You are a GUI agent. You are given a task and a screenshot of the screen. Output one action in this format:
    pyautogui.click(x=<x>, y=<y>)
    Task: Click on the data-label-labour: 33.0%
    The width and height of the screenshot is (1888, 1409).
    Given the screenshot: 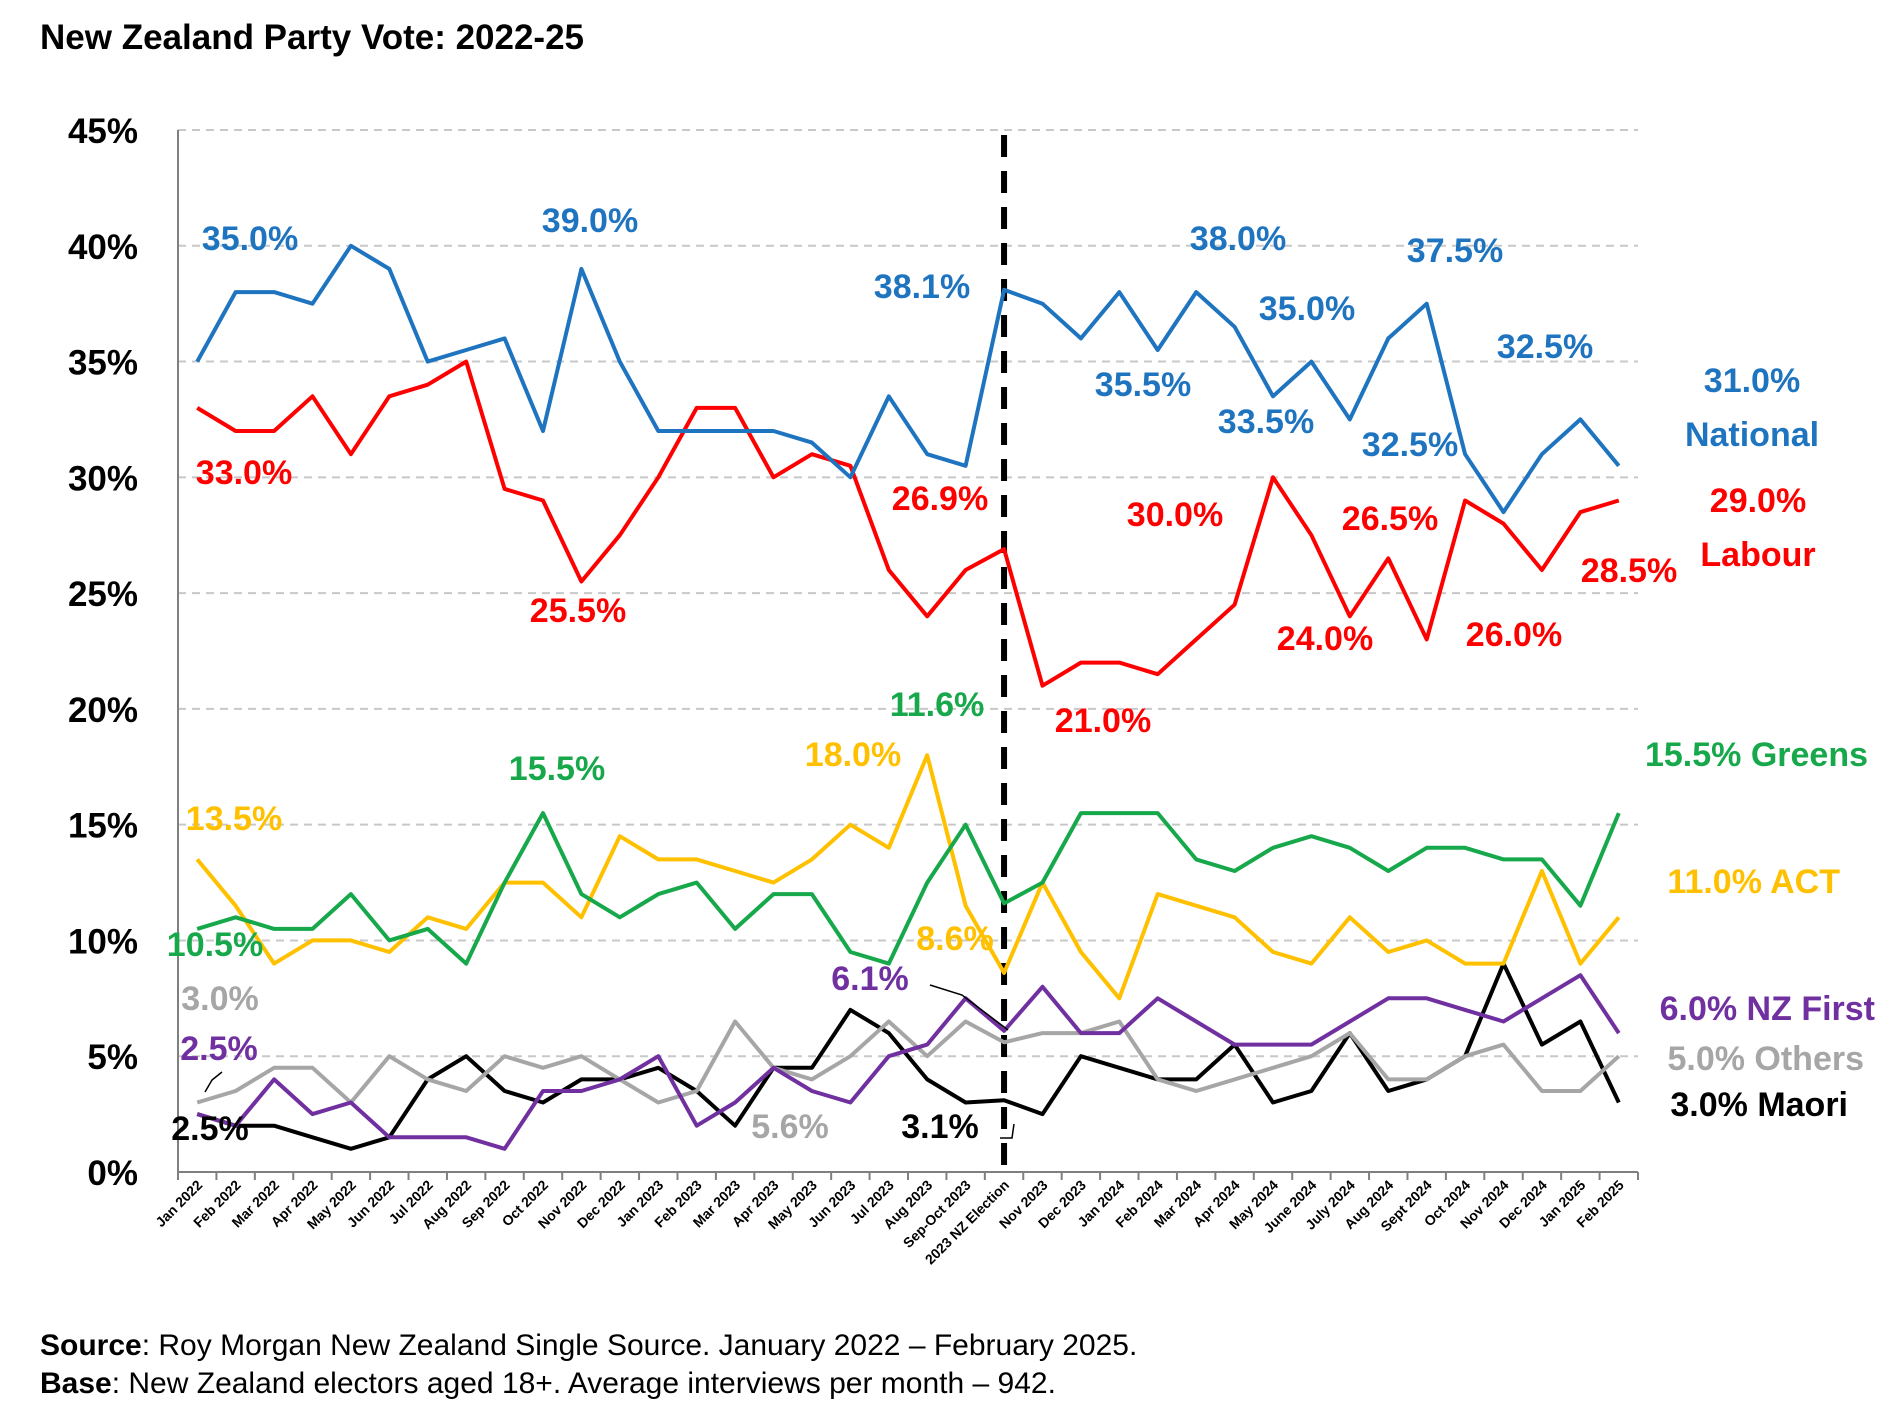 What is the action you would take?
    pyautogui.click(x=244, y=473)
    